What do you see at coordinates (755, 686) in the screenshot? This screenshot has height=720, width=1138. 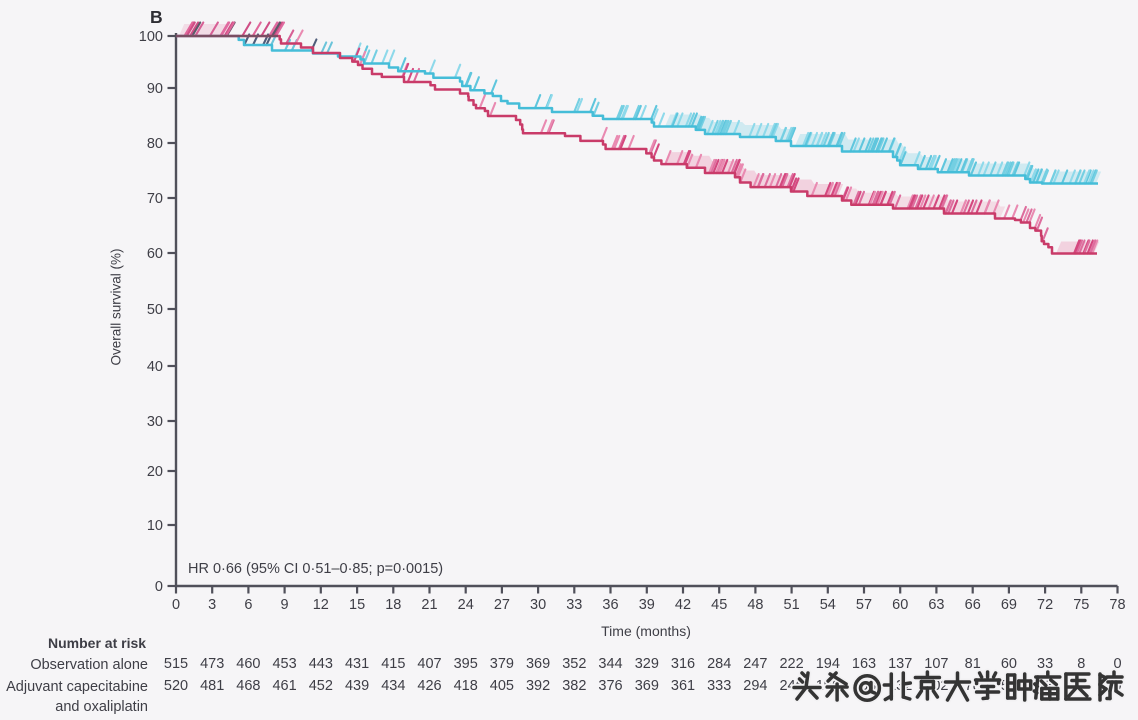 I see `svg-text: 294` at bounding box center [755, 686].